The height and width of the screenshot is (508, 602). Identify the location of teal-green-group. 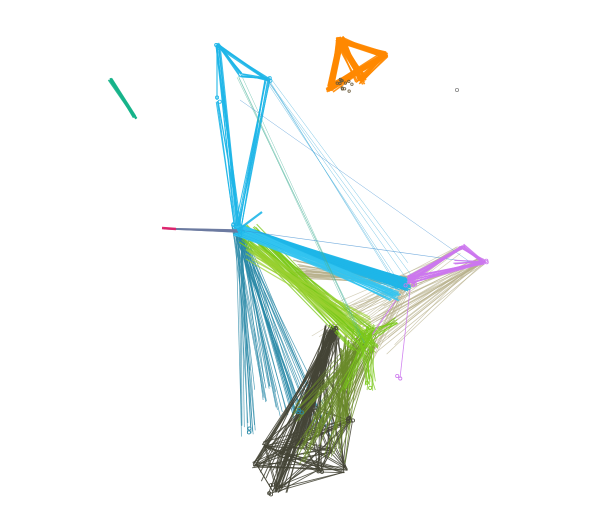
(122, 98).